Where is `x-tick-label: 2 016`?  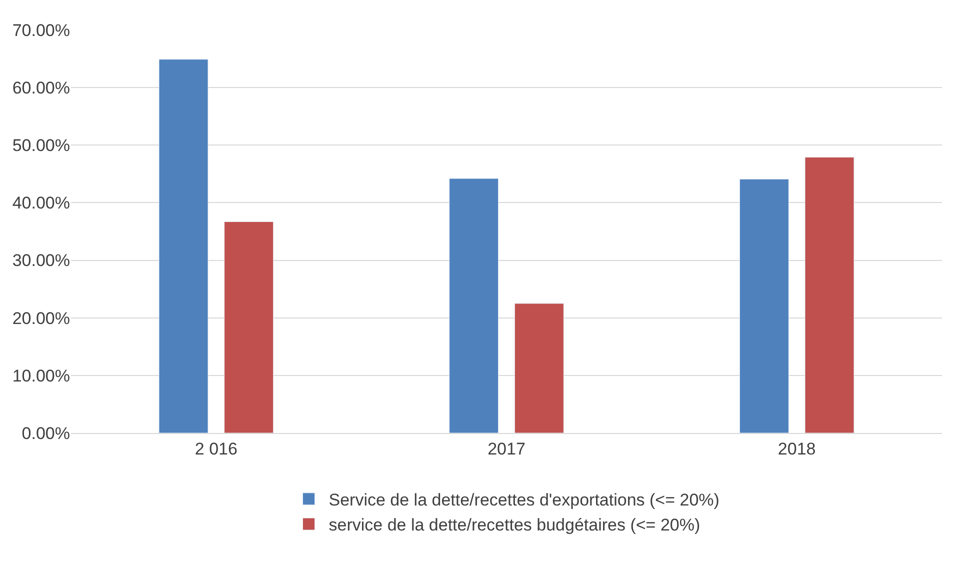 x-tick-label: 2 016 is located at coordinates (216, 448).